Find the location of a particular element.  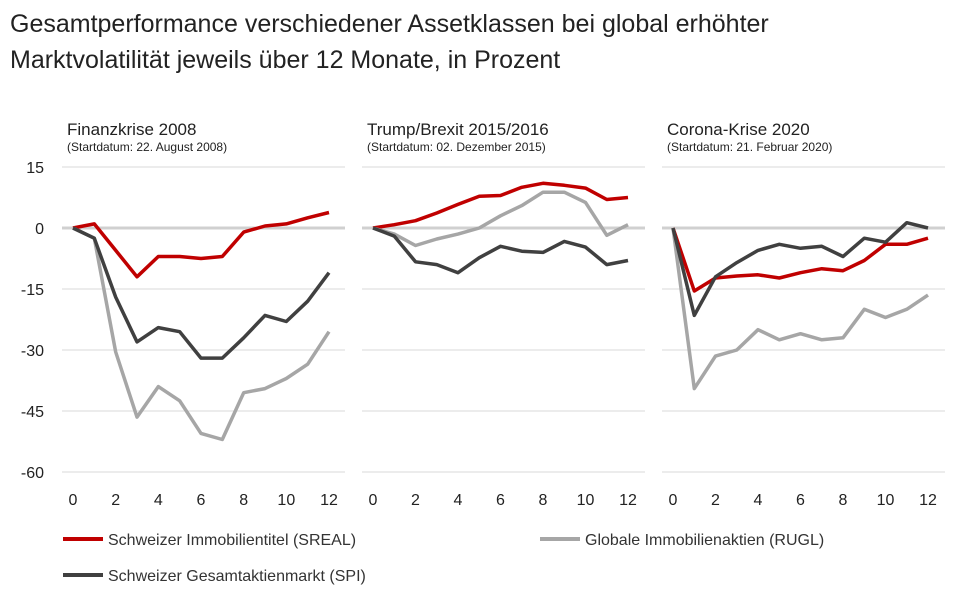

legend-label: Globale Immobilienaktien (RUGL) is located at coordinates (704, 540).